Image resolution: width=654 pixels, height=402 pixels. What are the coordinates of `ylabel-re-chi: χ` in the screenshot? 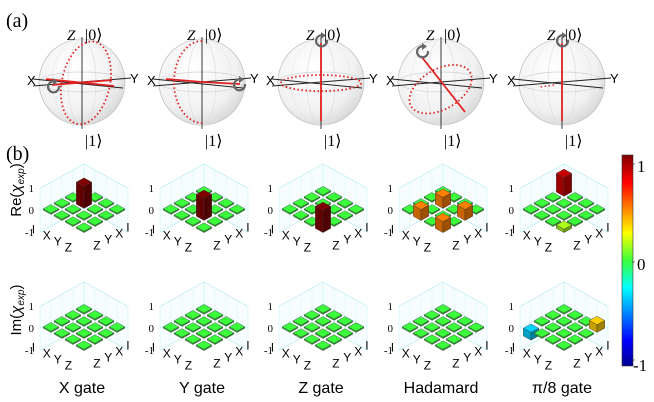 It's located at (16, 189).